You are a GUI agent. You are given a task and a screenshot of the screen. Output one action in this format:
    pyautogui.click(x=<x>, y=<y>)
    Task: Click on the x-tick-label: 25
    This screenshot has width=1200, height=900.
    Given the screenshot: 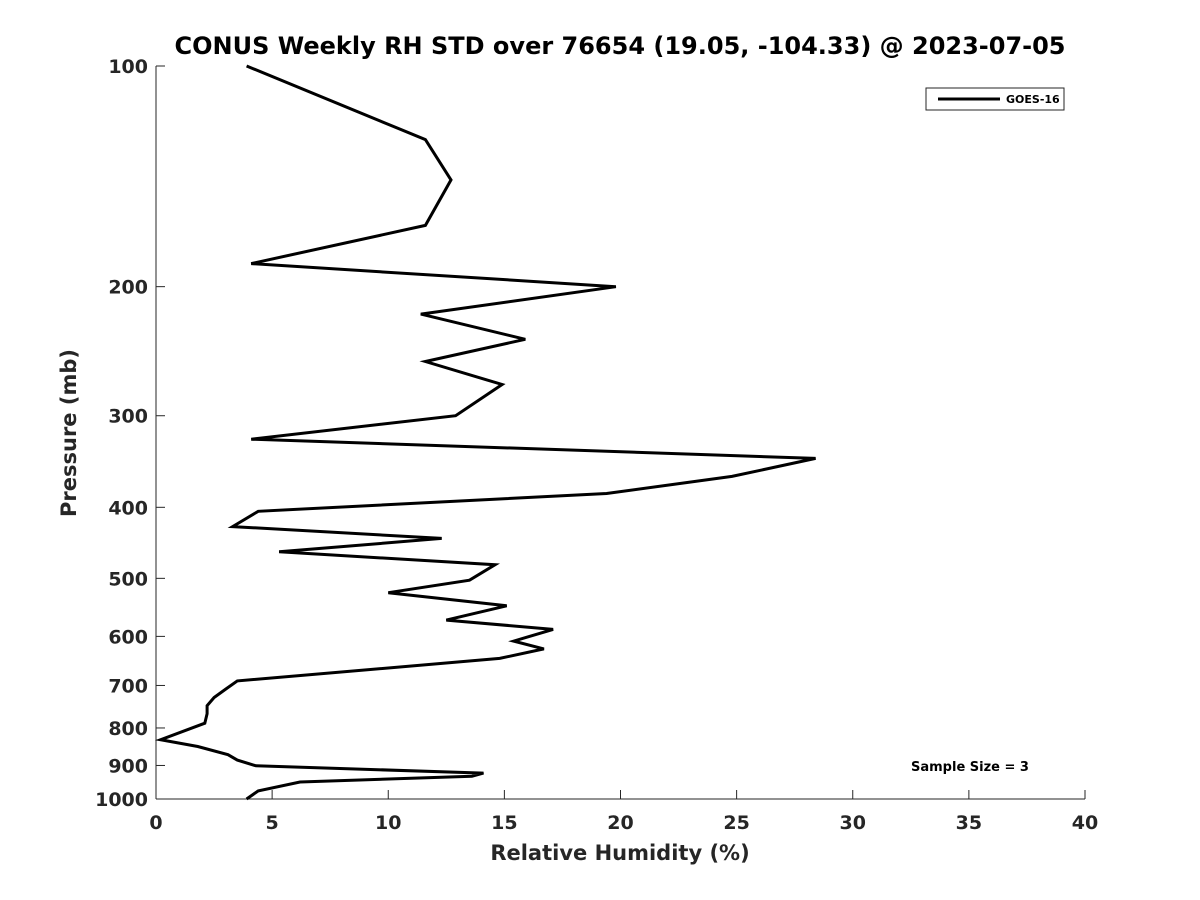 What is the action you would take?
    pyautogui.click(x=736, y=823)
    